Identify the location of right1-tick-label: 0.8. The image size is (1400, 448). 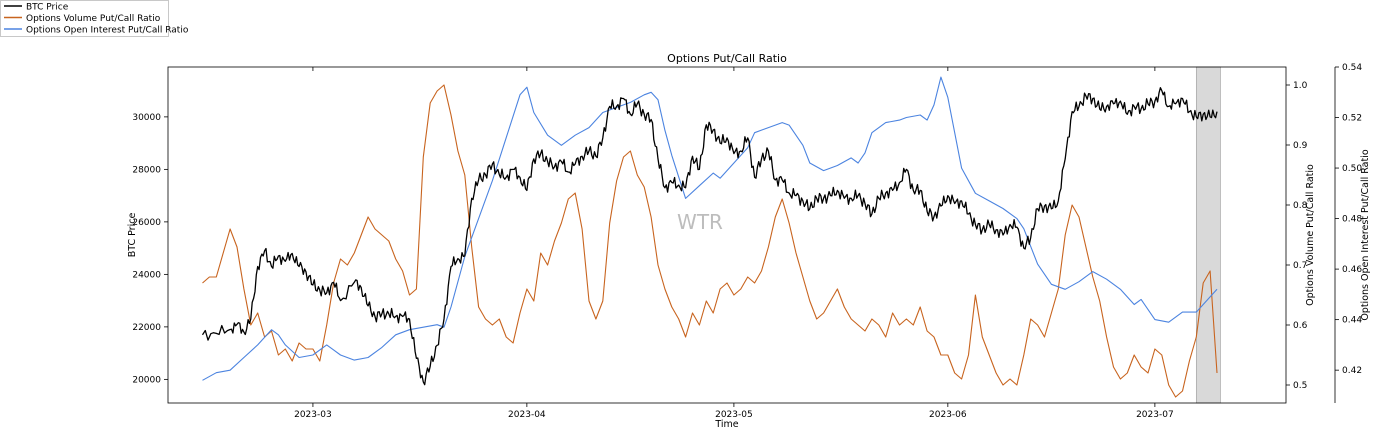
(1300, 206).